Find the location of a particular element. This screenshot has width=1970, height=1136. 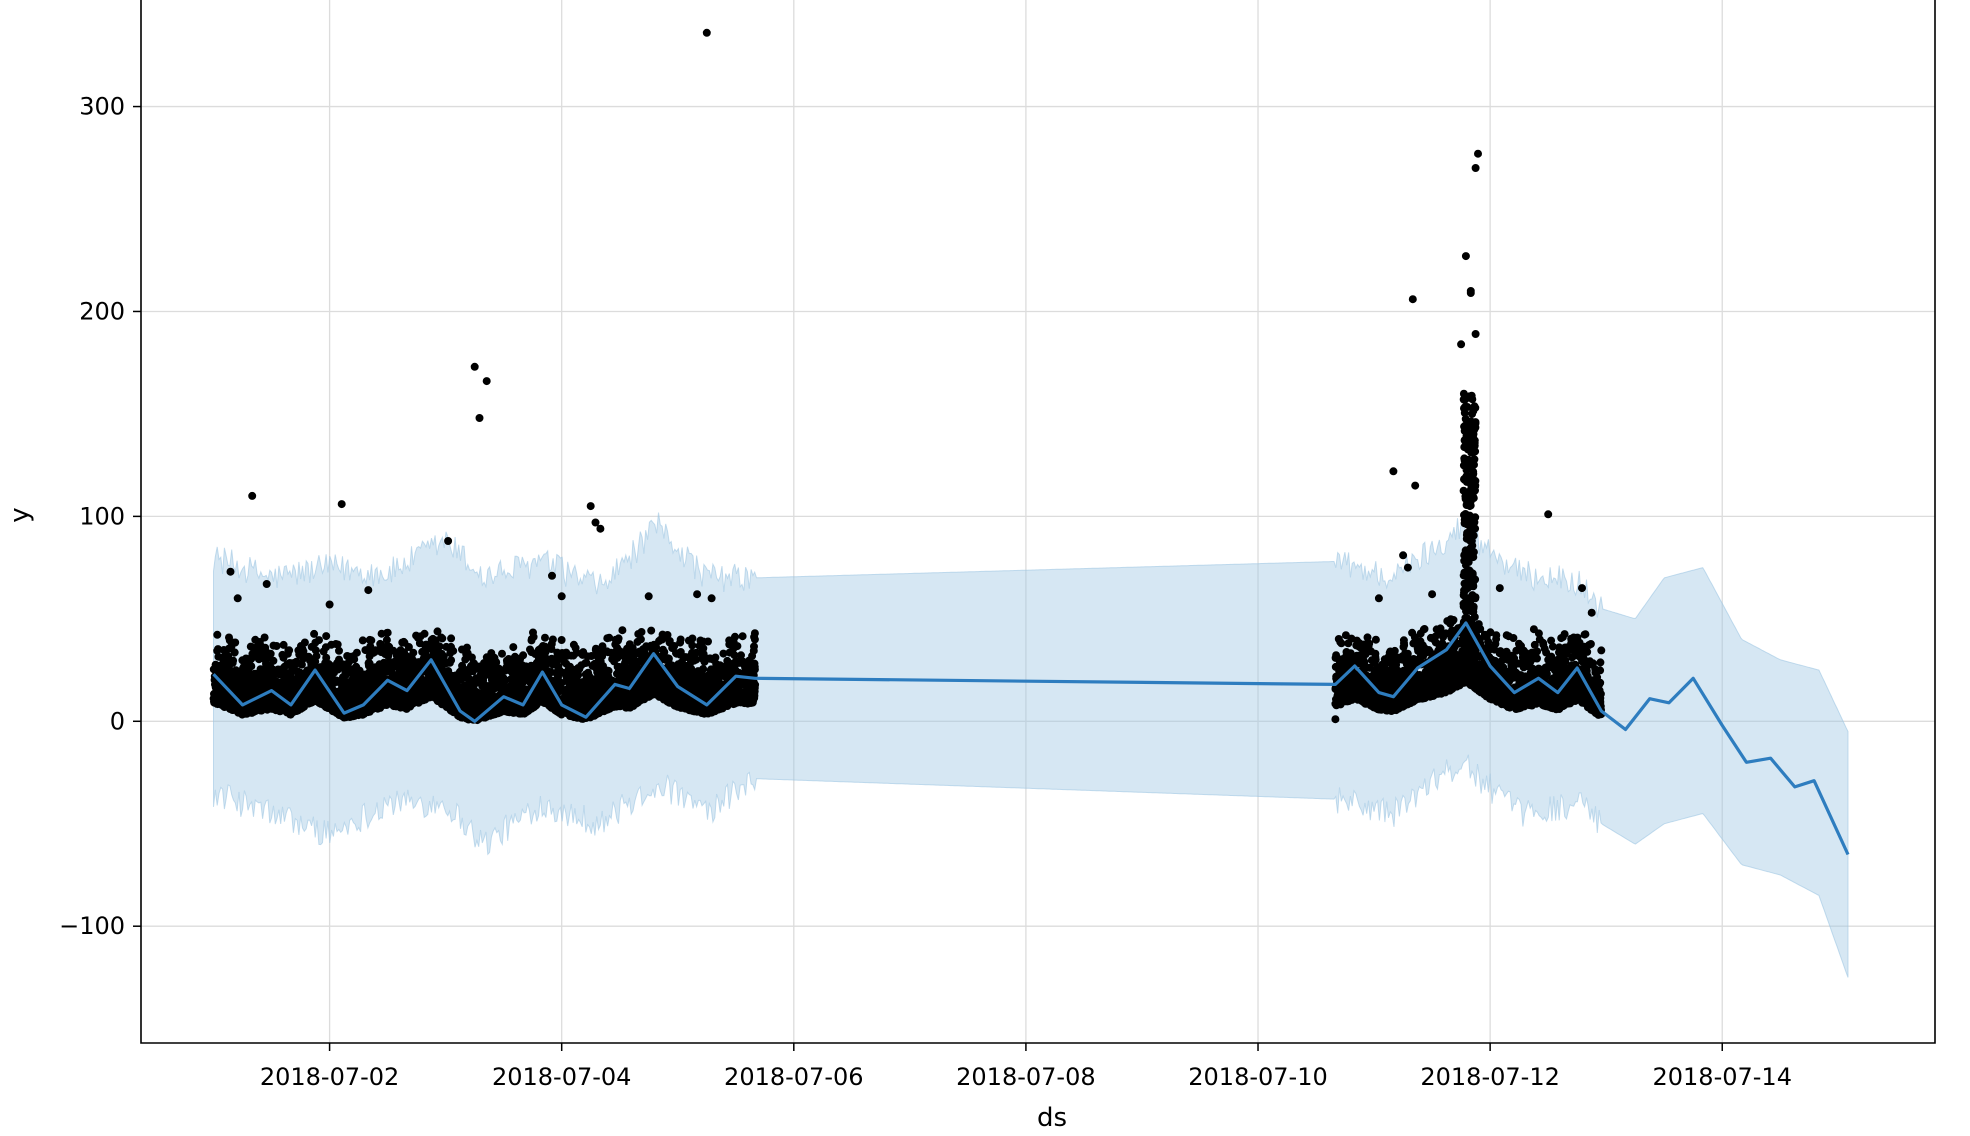

y-axis: −100 0 100 200 300 is located at coordinates (100, 516).